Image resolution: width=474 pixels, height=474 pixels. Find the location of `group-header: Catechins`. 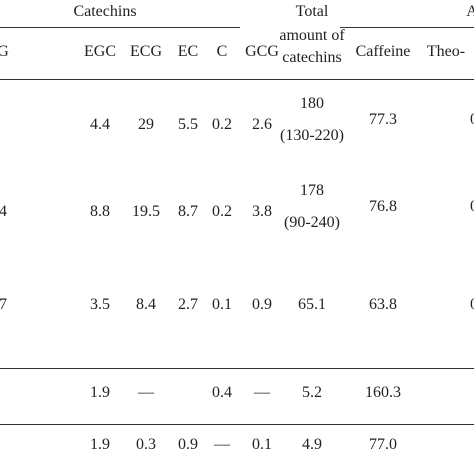

group-header: Catechins is located at coordinates (105, 11).